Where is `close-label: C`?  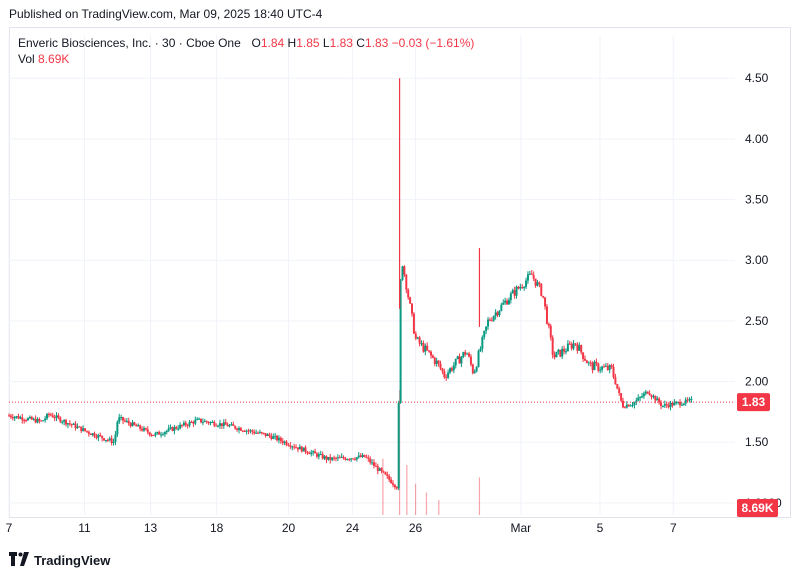
close-label: C is located at coordinates (360, 43).